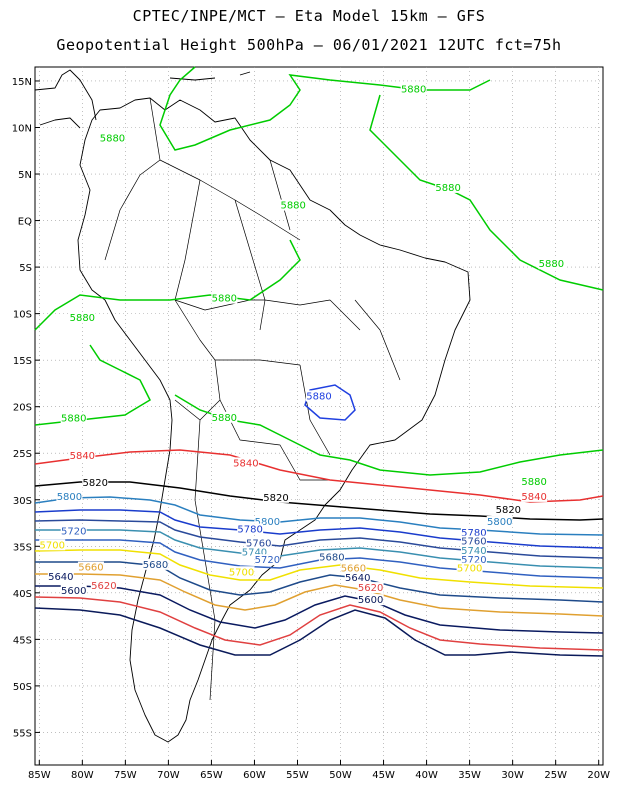 The image size is (618, 800). I want to click on lat-tick-label: 20S, so click(22, 408).